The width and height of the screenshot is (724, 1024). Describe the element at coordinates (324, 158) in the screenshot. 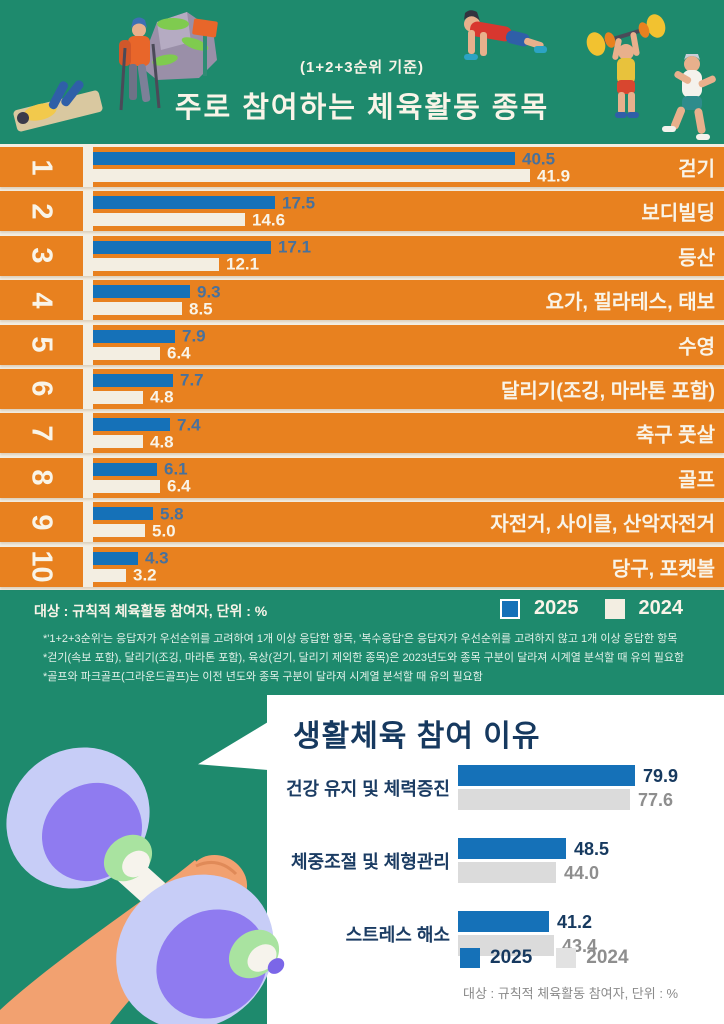

I see `bar-2025: 40.5` at that location.